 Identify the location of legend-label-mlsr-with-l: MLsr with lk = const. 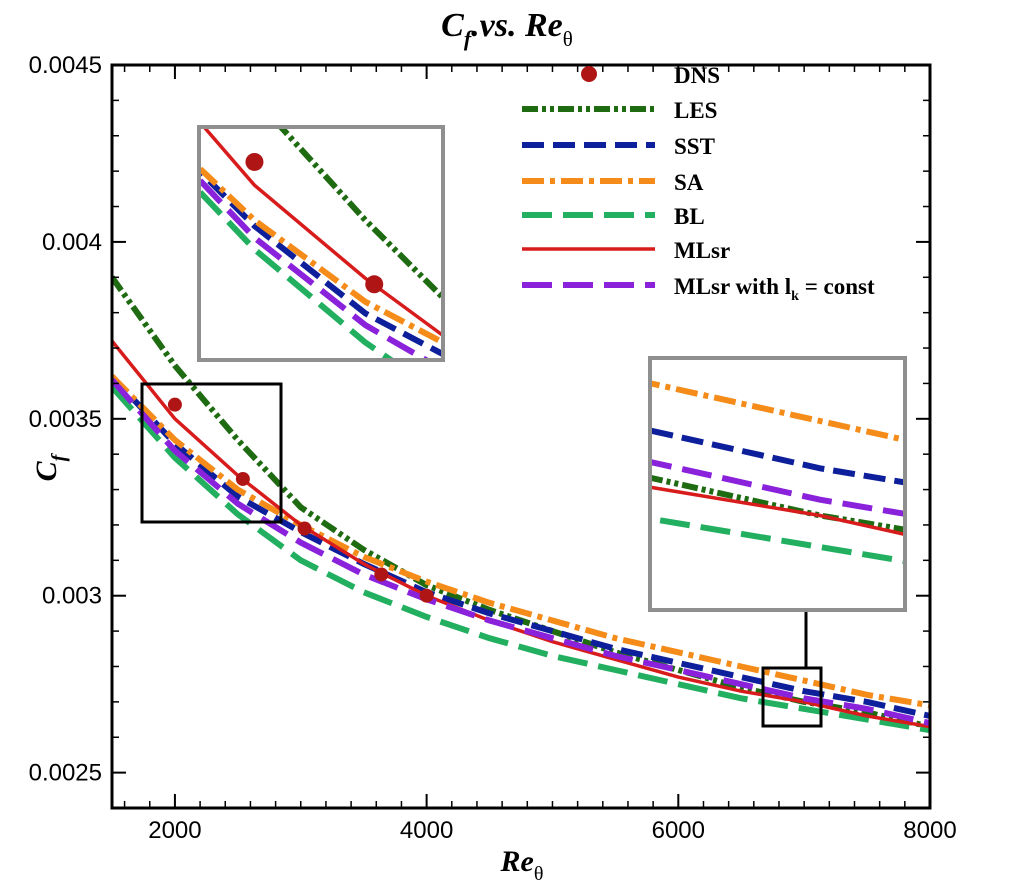
(774, 289).